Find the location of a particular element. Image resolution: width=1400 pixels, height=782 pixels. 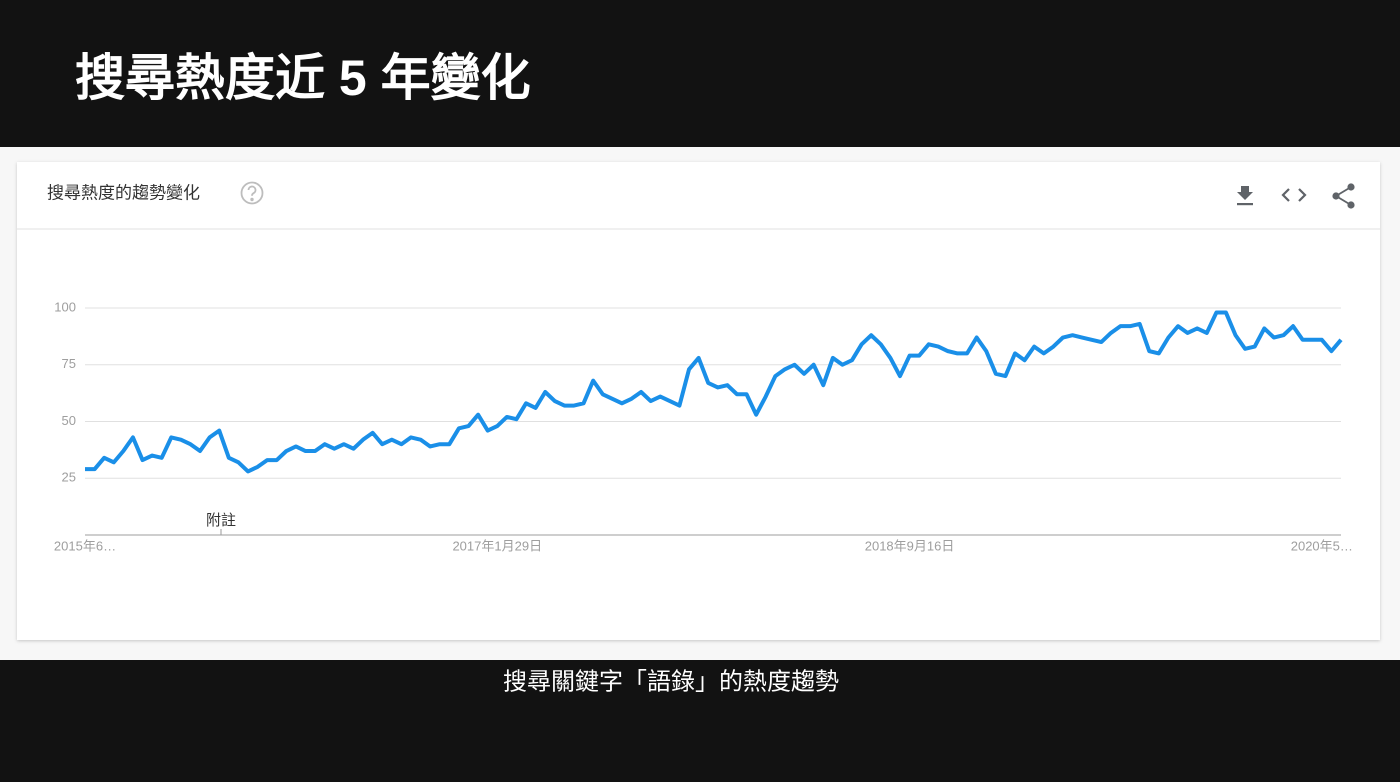

annotation: 附註 is located at coordinates (221, 520).